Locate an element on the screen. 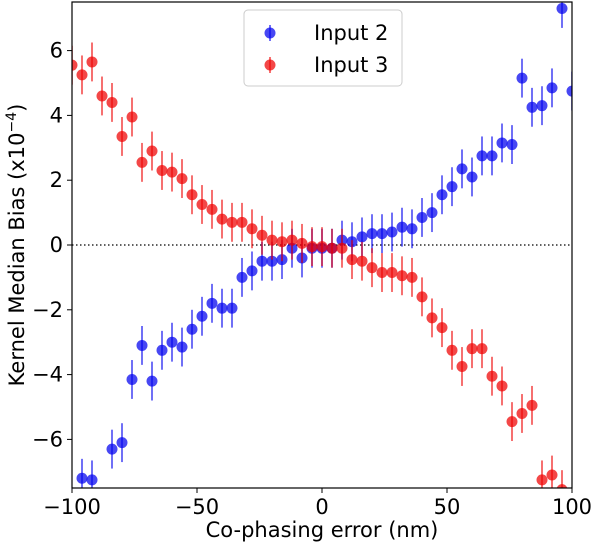 This screenshot has height=550, width=597. x-axis-label: Co-phasing error (nm) is located at coordinates (322, 530).